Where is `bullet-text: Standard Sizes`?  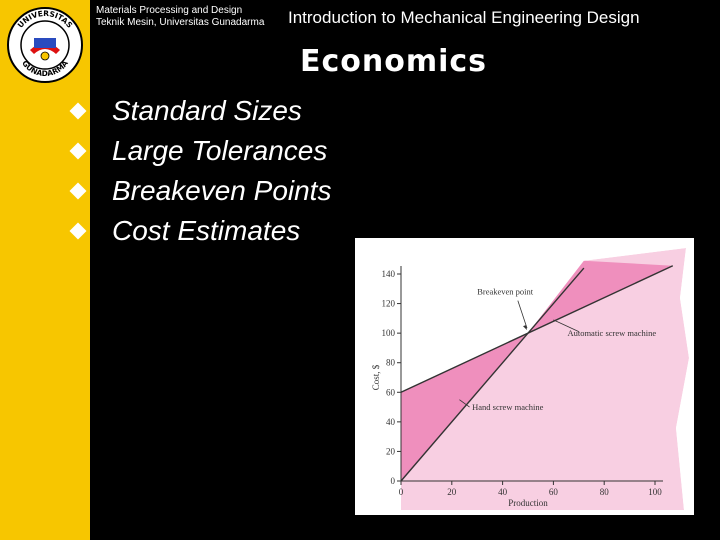
bullet-text: Standard Sizes is located at coordinates (207, 110).